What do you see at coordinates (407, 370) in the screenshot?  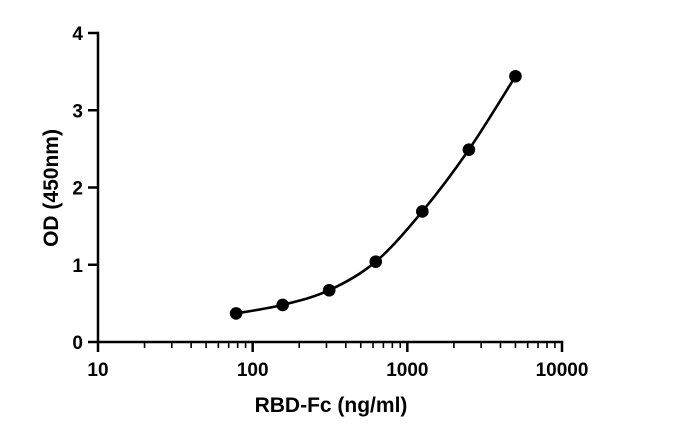 I see `x-tick-label: 1000` at bounding box center [407, 370].